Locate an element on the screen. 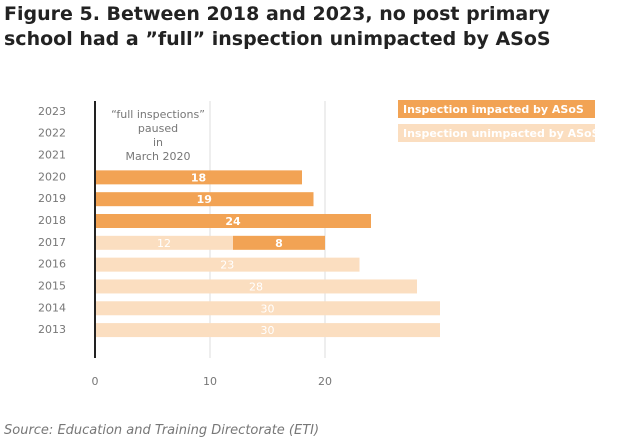  x-tick-label: 20 is located at coordinates (325, 381).